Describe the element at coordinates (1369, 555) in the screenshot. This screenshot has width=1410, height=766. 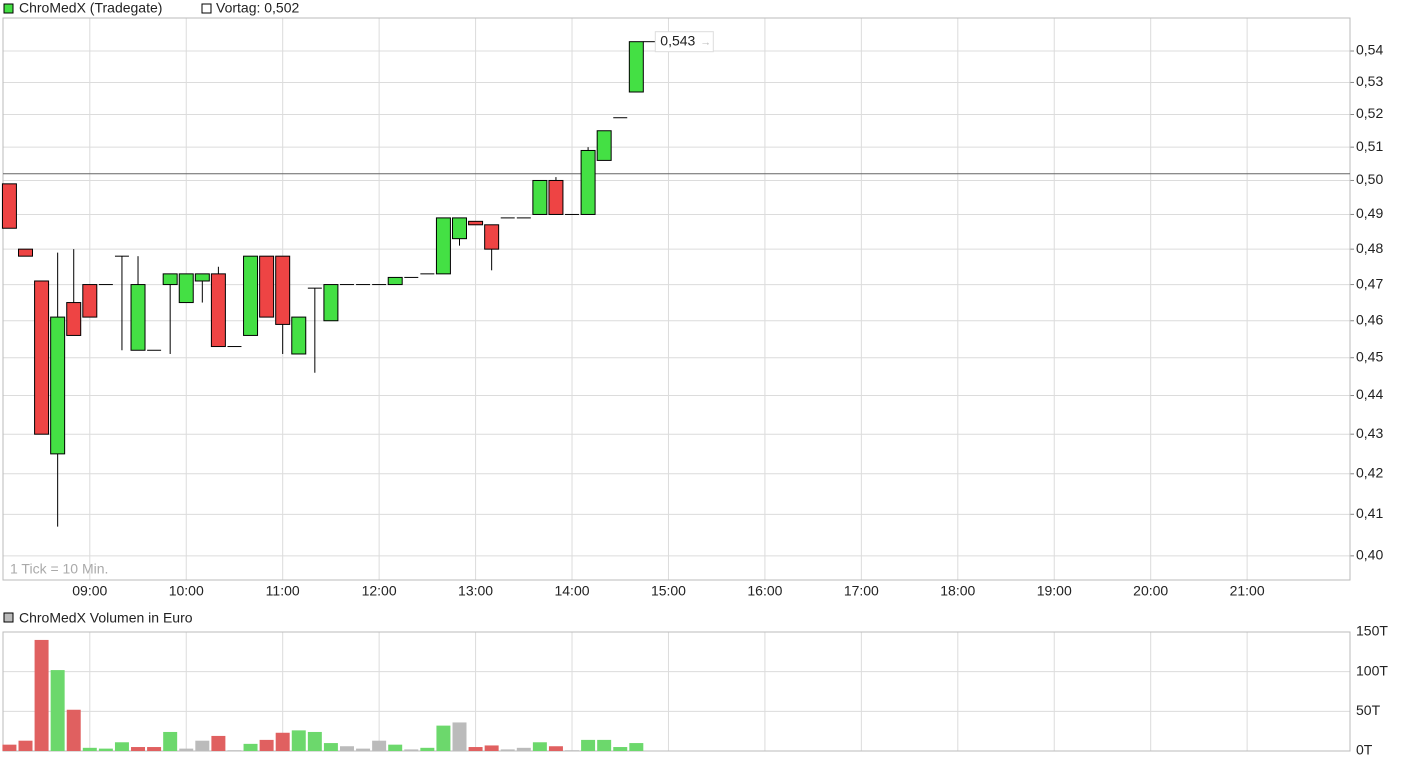
I see `y-tick-label: 0,40` at that location.